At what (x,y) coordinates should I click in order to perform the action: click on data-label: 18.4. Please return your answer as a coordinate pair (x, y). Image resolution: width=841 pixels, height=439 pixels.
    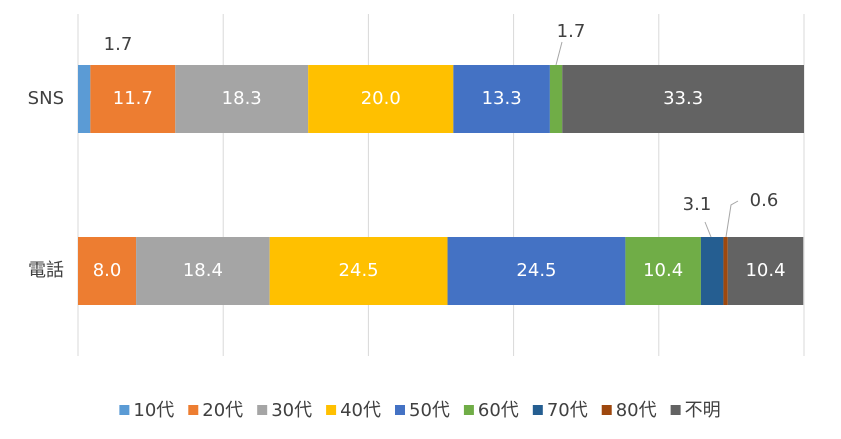
    Looking at the image, I should click on (203, 270).